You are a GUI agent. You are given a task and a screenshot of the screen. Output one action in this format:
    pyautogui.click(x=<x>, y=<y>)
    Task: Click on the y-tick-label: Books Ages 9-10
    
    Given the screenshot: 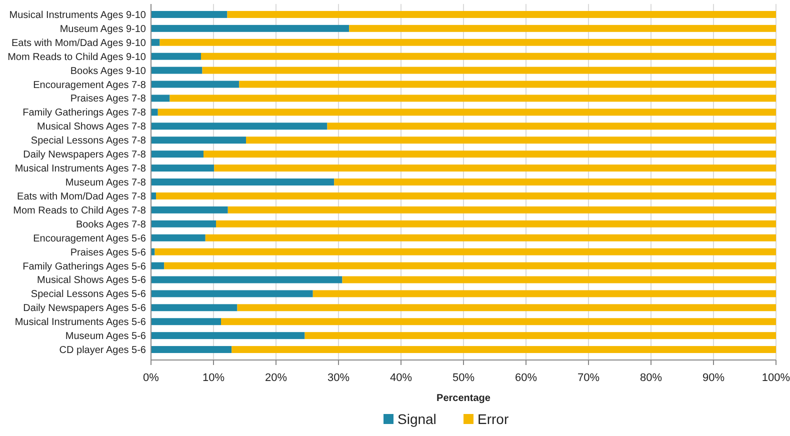 What is the action you would take?
    pyautogui.click(x=108, y=71)
    